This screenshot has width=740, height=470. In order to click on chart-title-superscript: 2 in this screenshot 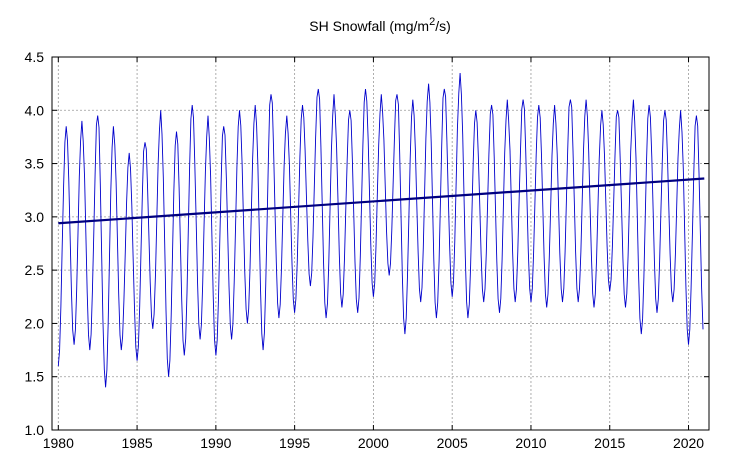, I will do `click(432, 22)`.